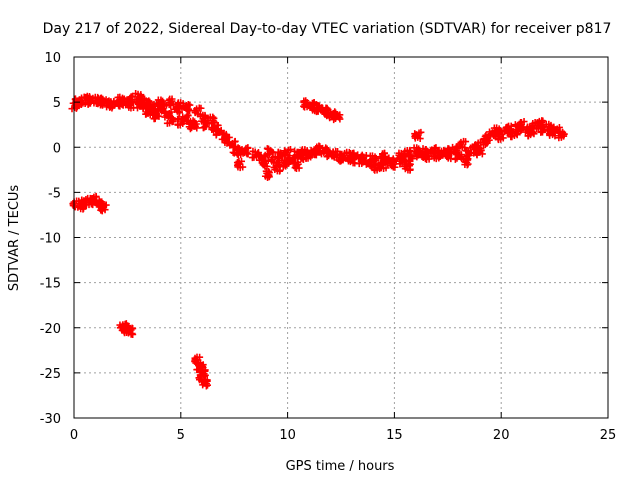  What do you see at coordinates (50, 239) in the screenshot?
I see `y-tick-label: -10` at bounding box center [50, 239].